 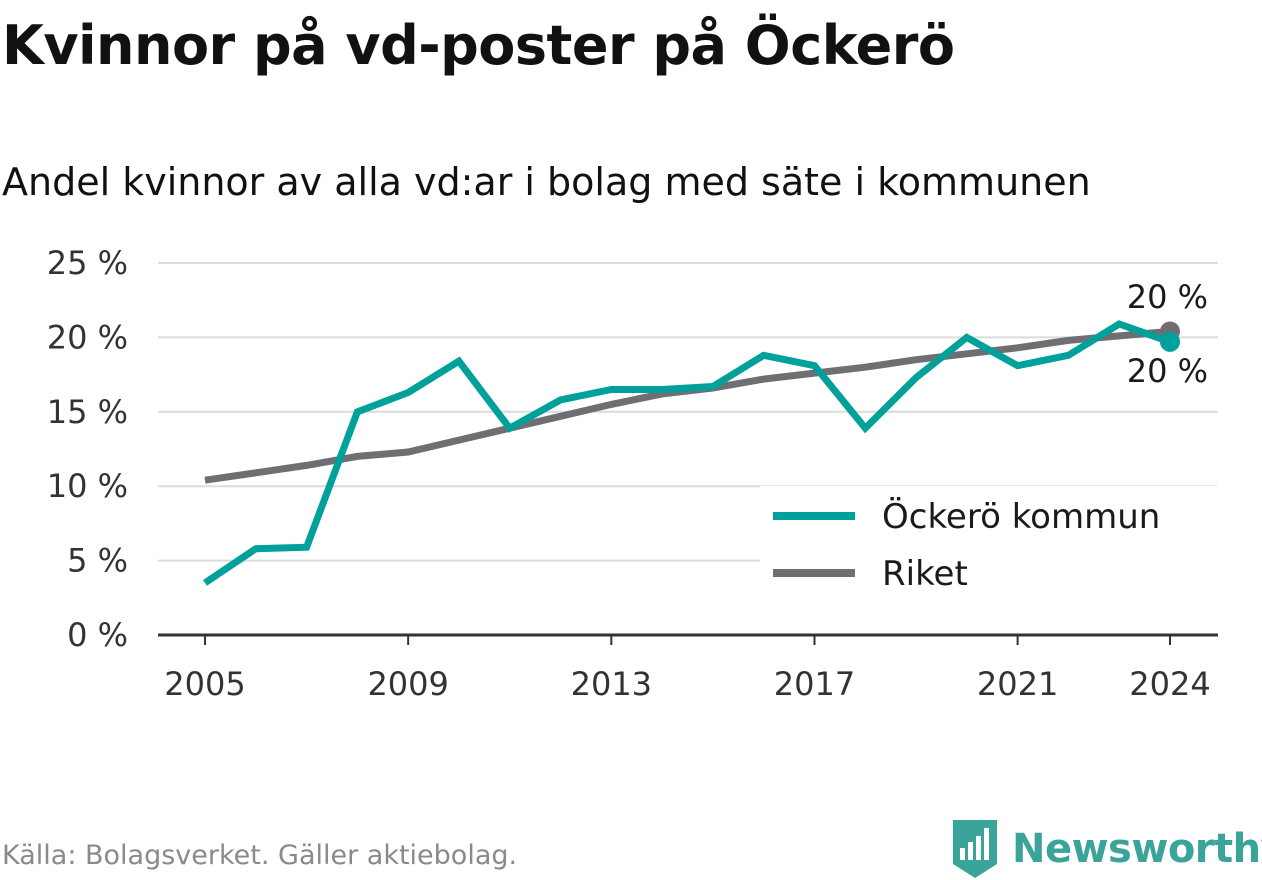 I want to click on legend-background, so click(x=989, y=545).